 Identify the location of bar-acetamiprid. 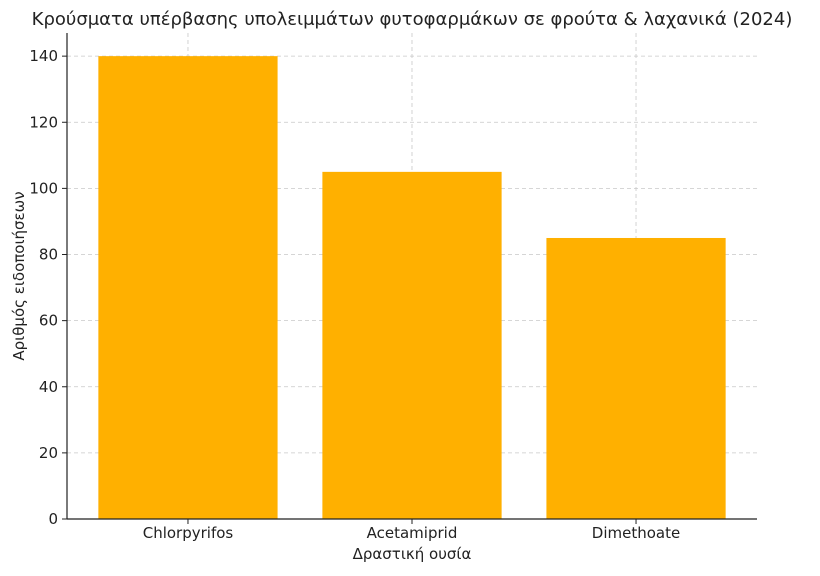
(412, 345).